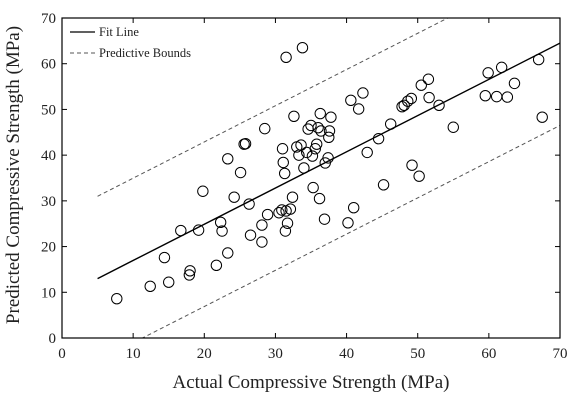 This screenshot has height=395, width=568. I want to click on x-tick-label: 20, so click(204, 354).